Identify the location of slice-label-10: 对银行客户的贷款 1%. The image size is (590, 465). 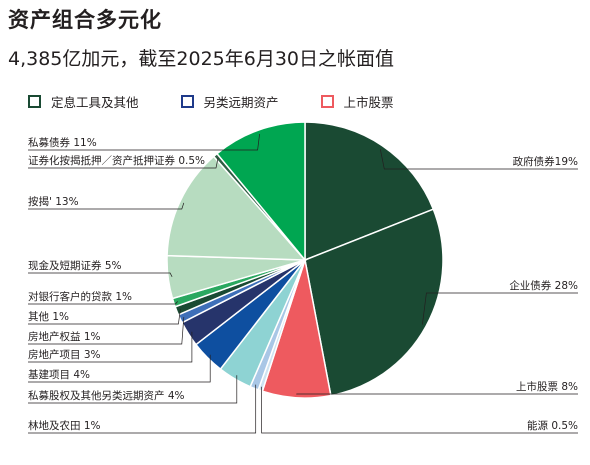
(80, 296).